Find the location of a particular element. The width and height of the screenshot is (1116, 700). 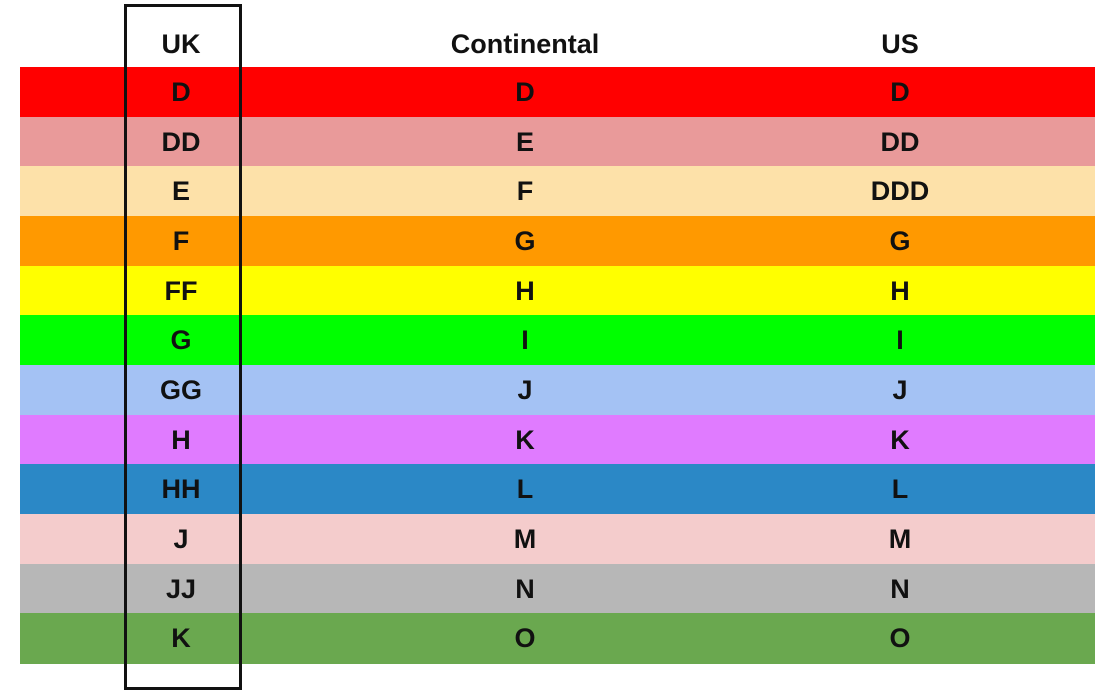

table-cell: HH is located at coordinates (181, 489).